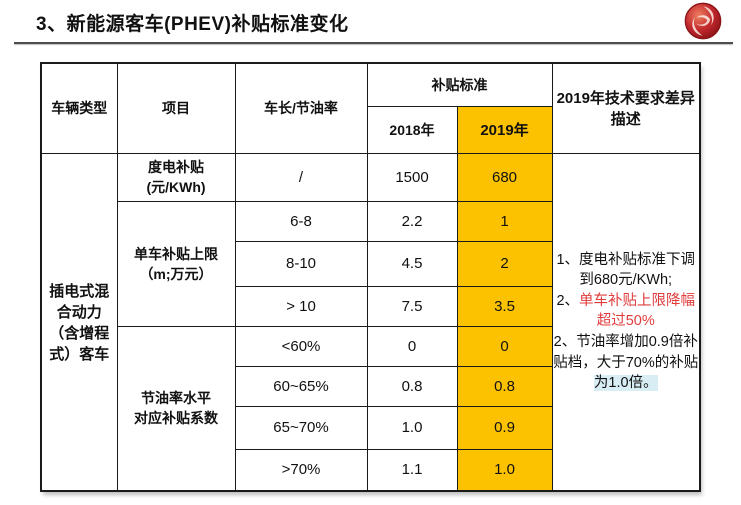 Image resolution: width=741 pixels, height=505 pixels. Describe the element at coordinates (301, 427) in the screenshot. I see `cond-cell: 65~70%` at that location.